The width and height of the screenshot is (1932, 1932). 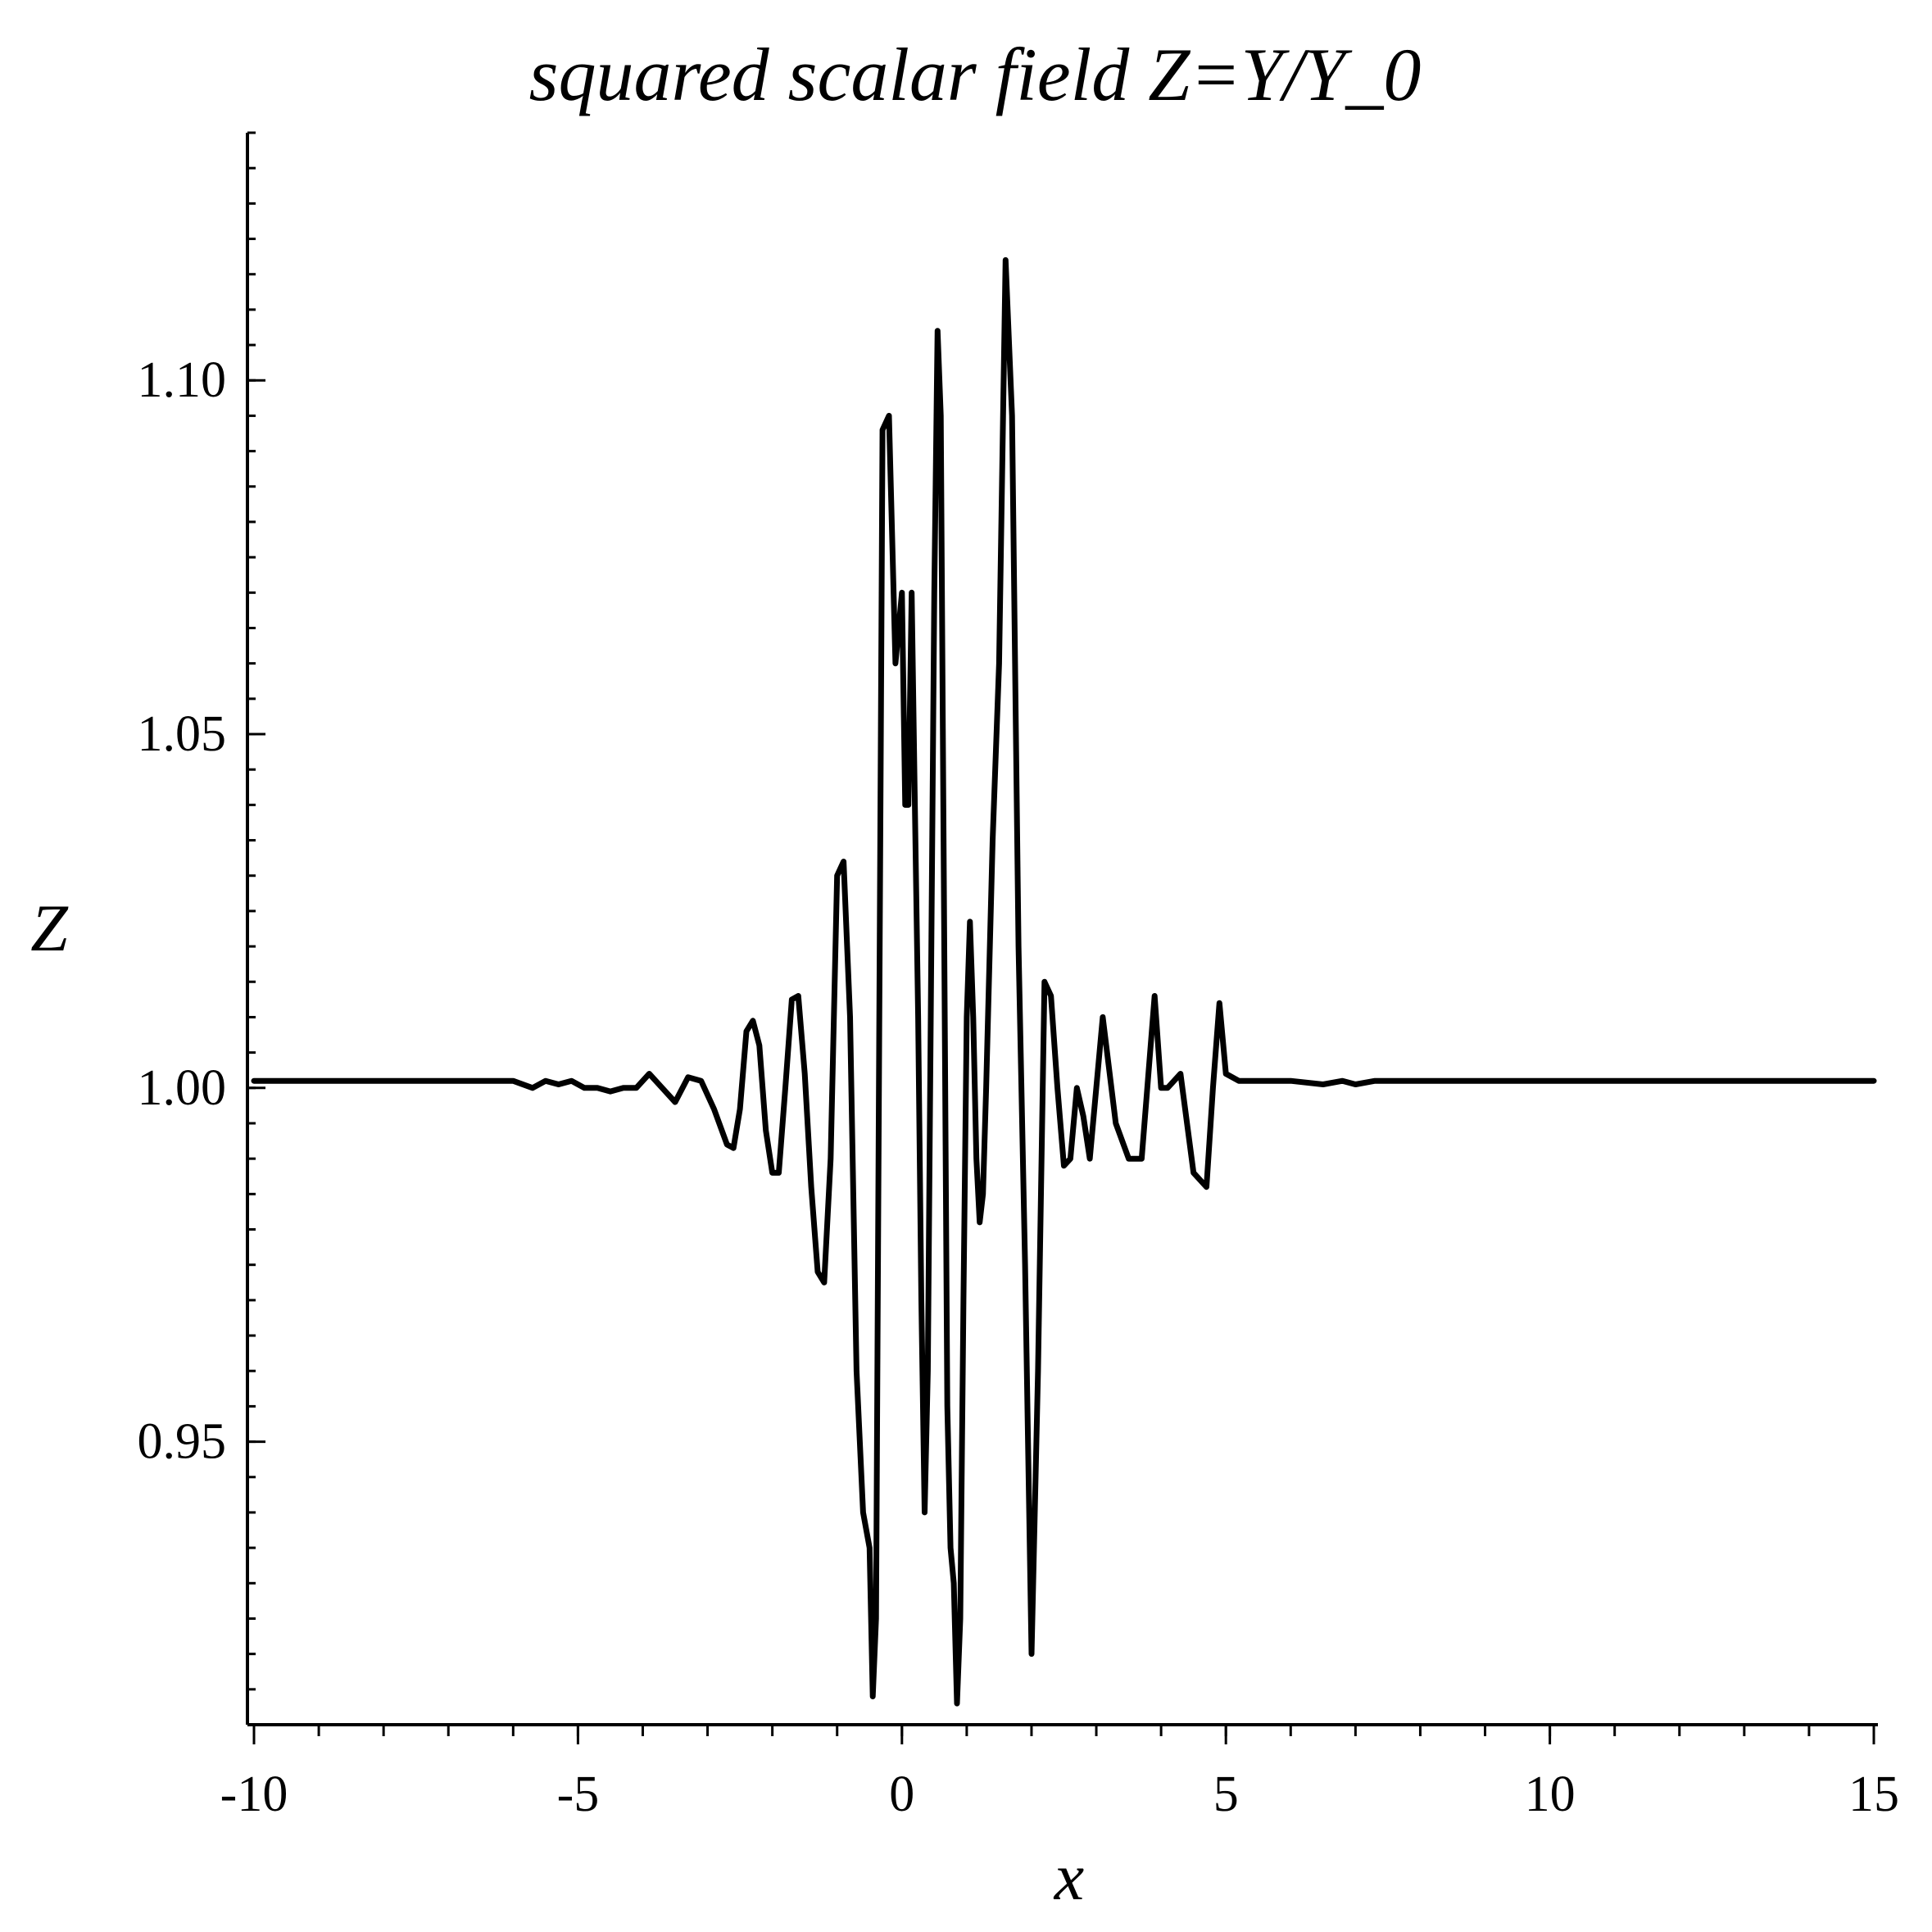 I want to click on x-tick-label: 5, so click(x=1226, y=1794).